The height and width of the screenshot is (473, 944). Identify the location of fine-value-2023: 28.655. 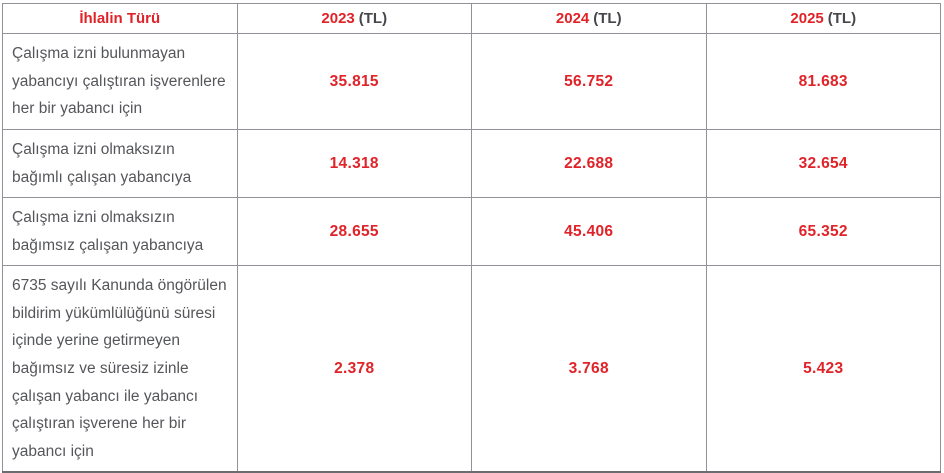
(354, 232).